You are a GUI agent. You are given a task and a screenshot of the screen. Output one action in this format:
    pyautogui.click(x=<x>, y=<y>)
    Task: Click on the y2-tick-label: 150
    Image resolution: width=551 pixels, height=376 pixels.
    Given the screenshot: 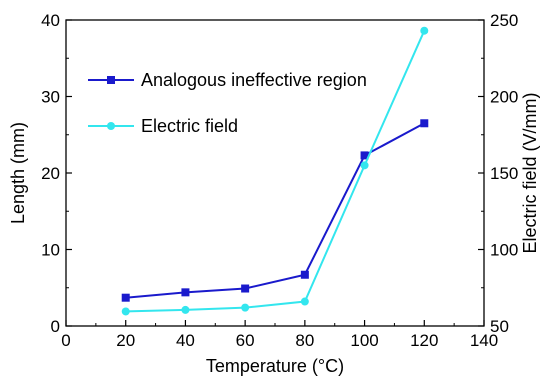 What is the action you would take?
    pyautogui.click(x=504, y=173)
    